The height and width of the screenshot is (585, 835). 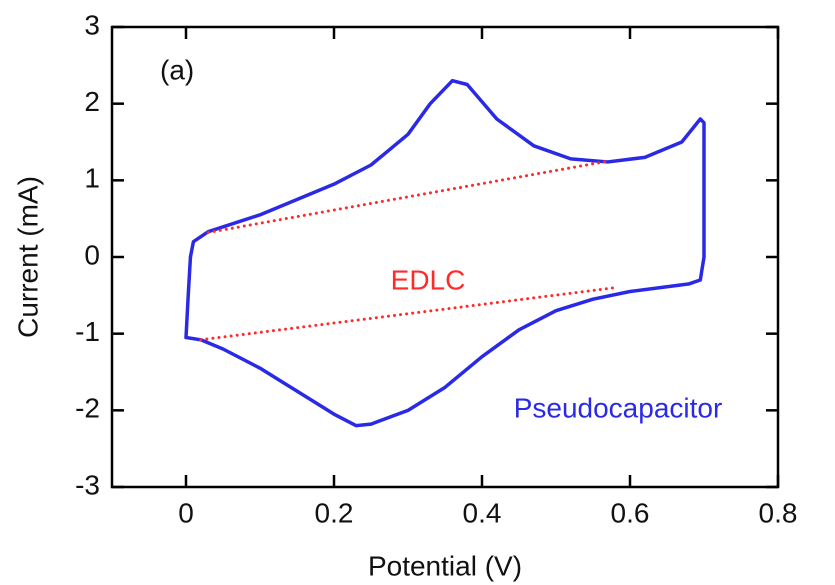 I want to click on x-tick-label: 0.4, so click(x=482, y=512).